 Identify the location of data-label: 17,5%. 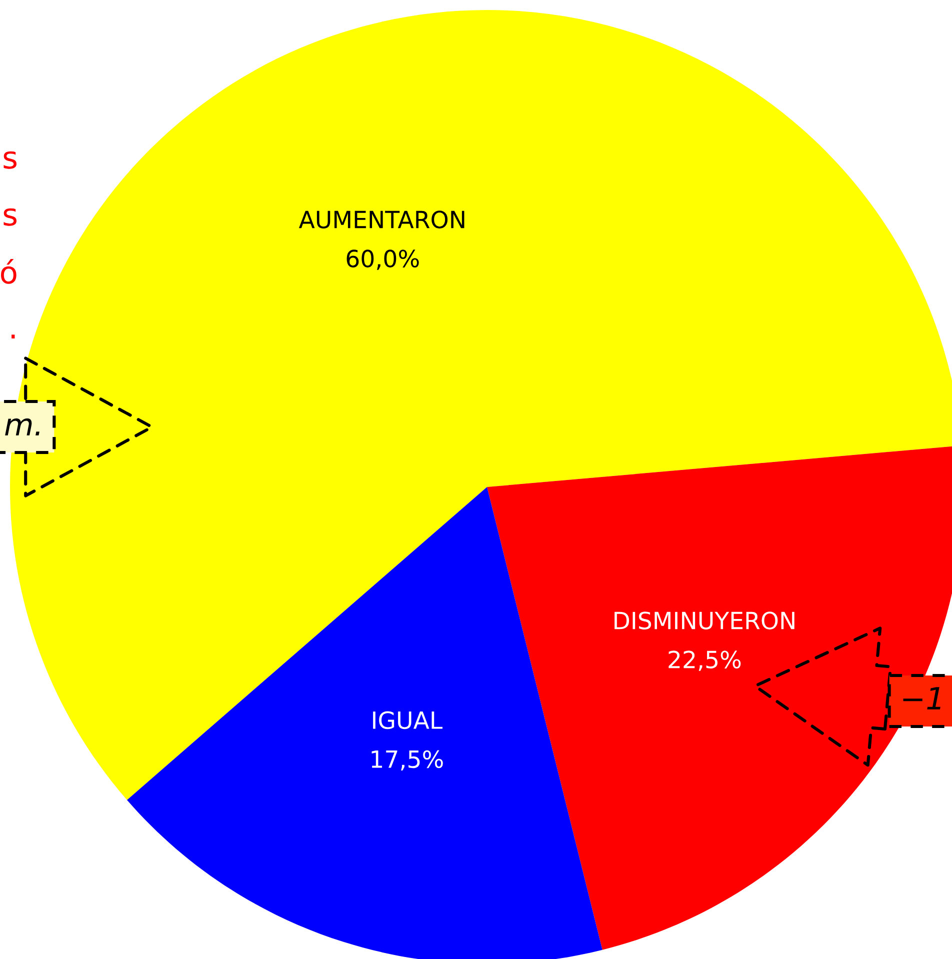
(407, 760).